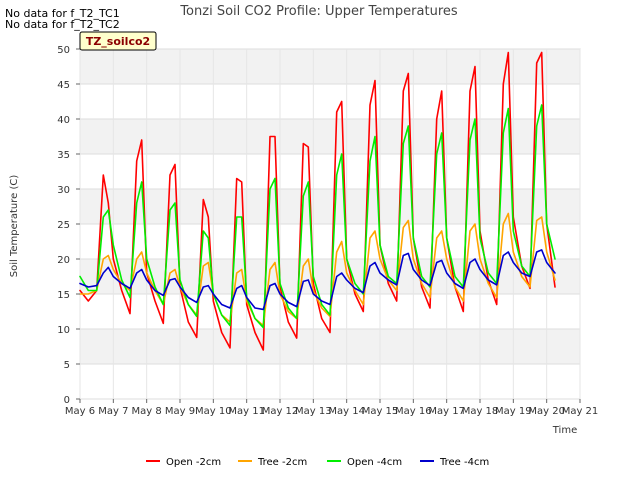  Describe the element at coordinates (80, 411) in the screenshot. I see `x-tick-label: May 6` at that location.